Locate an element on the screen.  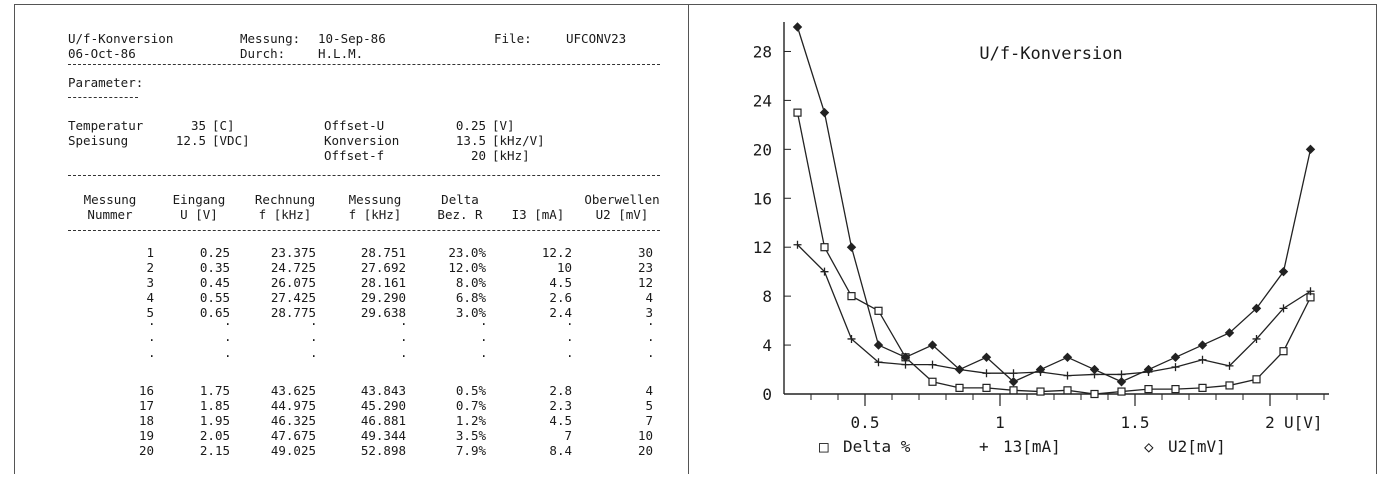
column-header: Delta is located at coordinates (460, 199).